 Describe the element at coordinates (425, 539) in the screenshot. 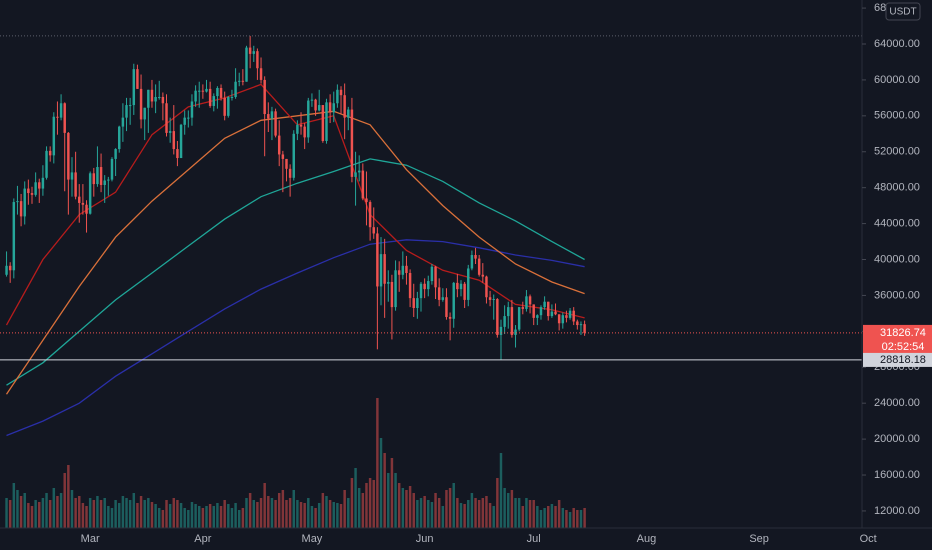

I see `x-tick-label: Jun` at that location.